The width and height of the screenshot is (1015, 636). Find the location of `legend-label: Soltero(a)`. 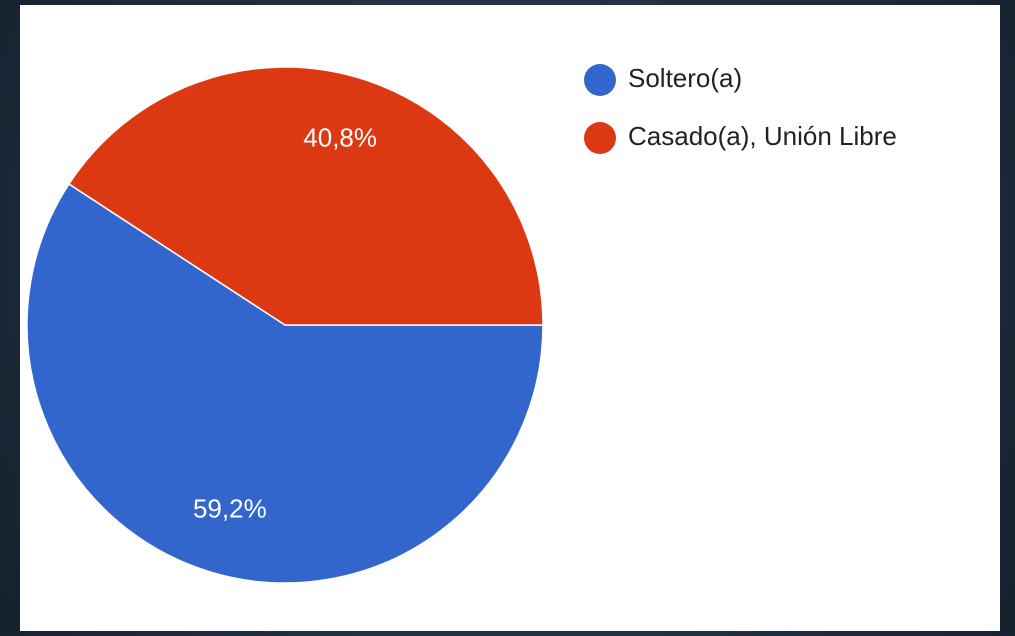

legend-label: Soltero(a) is located at coordinates (685, 78).